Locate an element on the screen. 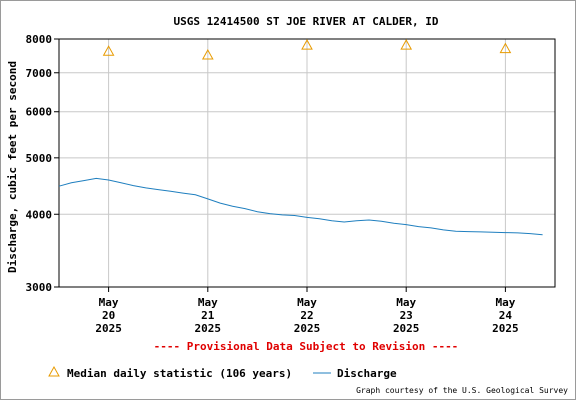  y-axis-ticks: 3000 4000 5000 6000 7000 8000 is located at coordinates (42, 163).